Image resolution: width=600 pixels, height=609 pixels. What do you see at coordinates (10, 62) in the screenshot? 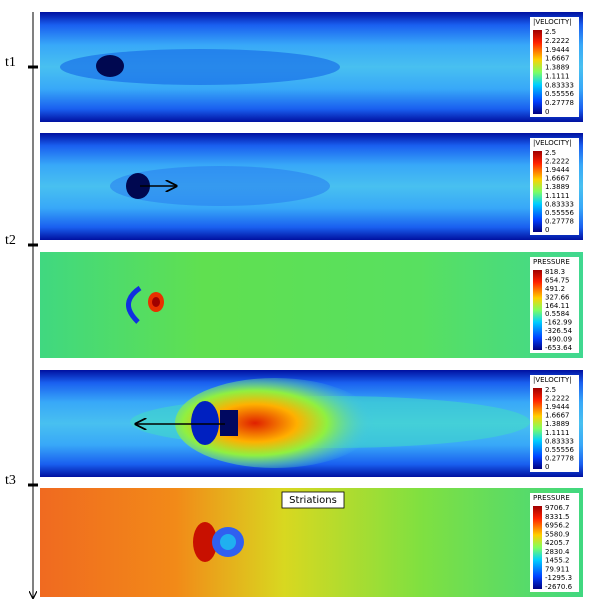
I see `time-label: t1` at bounding box center [10, 62].